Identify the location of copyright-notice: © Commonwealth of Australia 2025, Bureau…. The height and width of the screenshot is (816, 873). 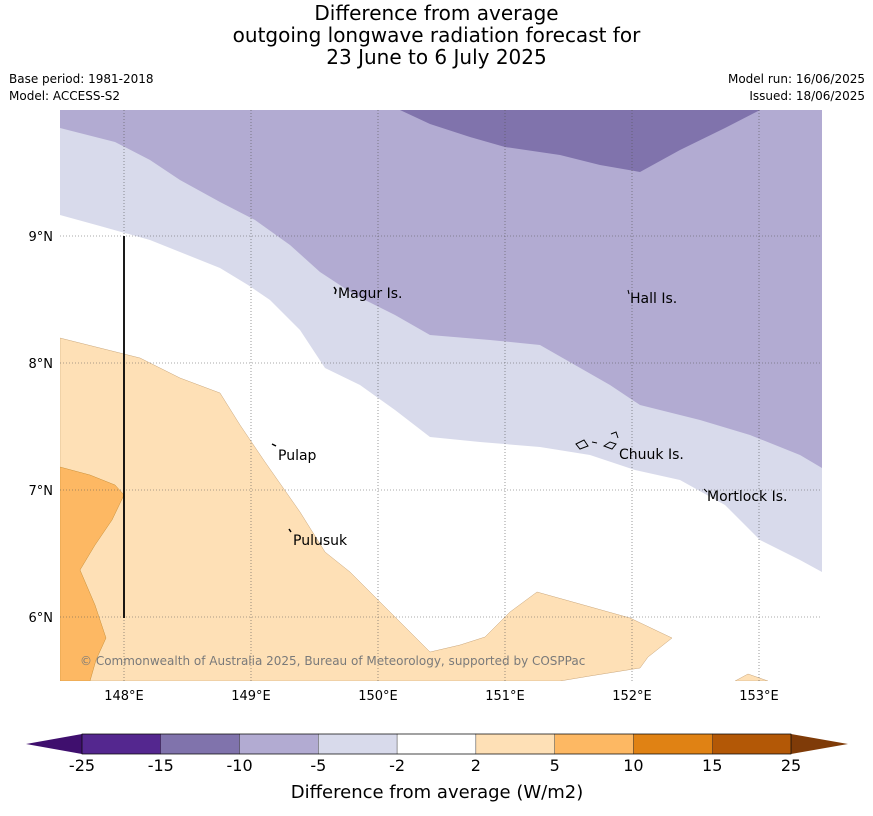
(332, 661).